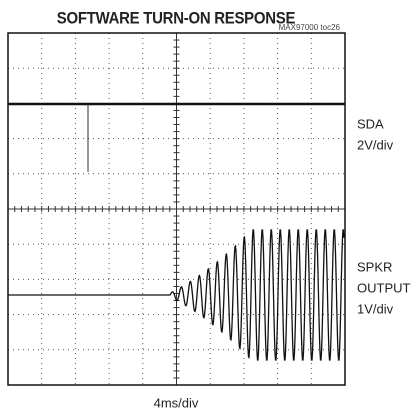 The height and width of the screenshot is (412, 413). What do you see at coordinates (384, 287) in the screenshot?
I see `channel-name: OUTPUT` at bounding box center [384, 287].